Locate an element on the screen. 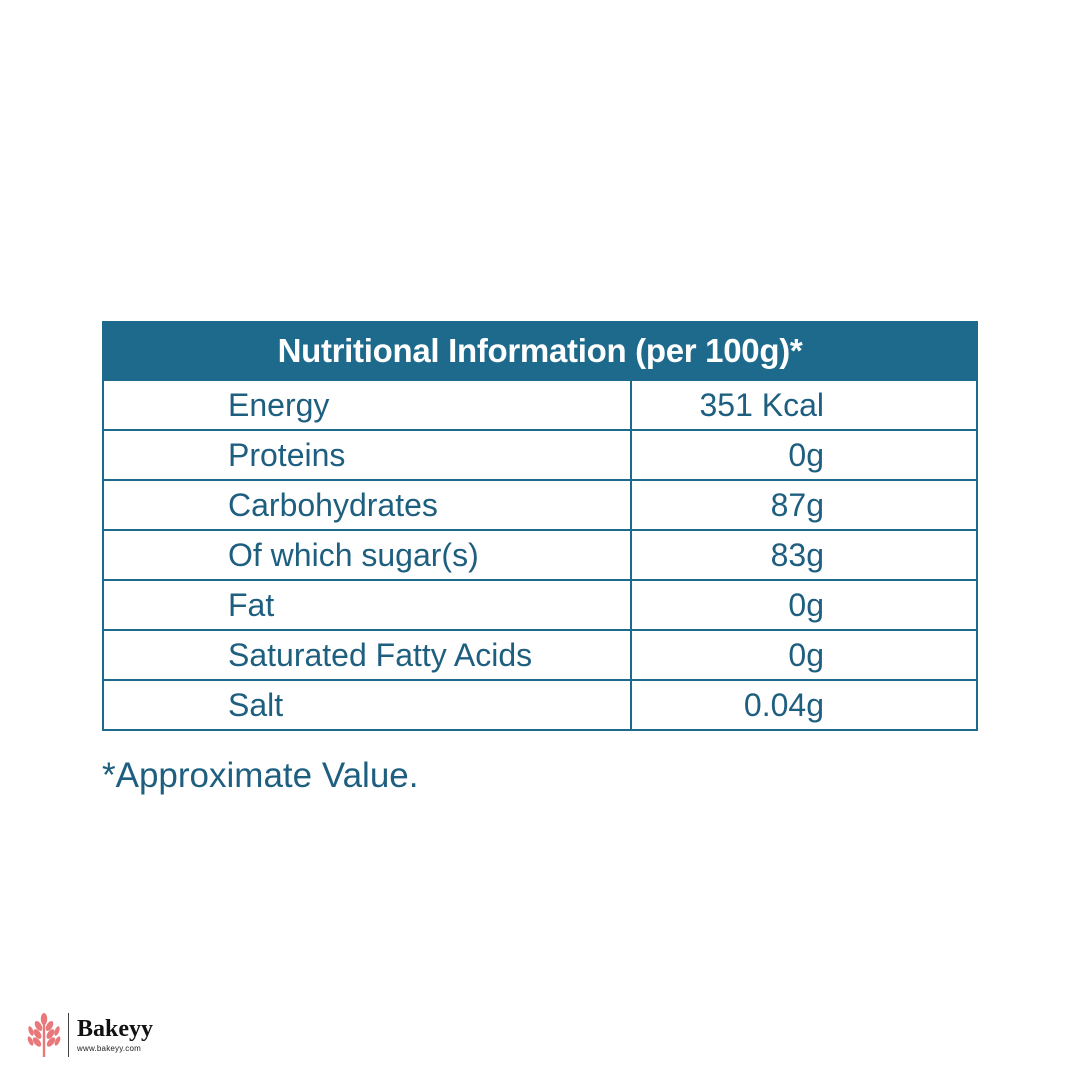 This screenshot has height=1080, width=1080. nutrient-label: Of which sugar(s) is located at coordinates (367, 554).